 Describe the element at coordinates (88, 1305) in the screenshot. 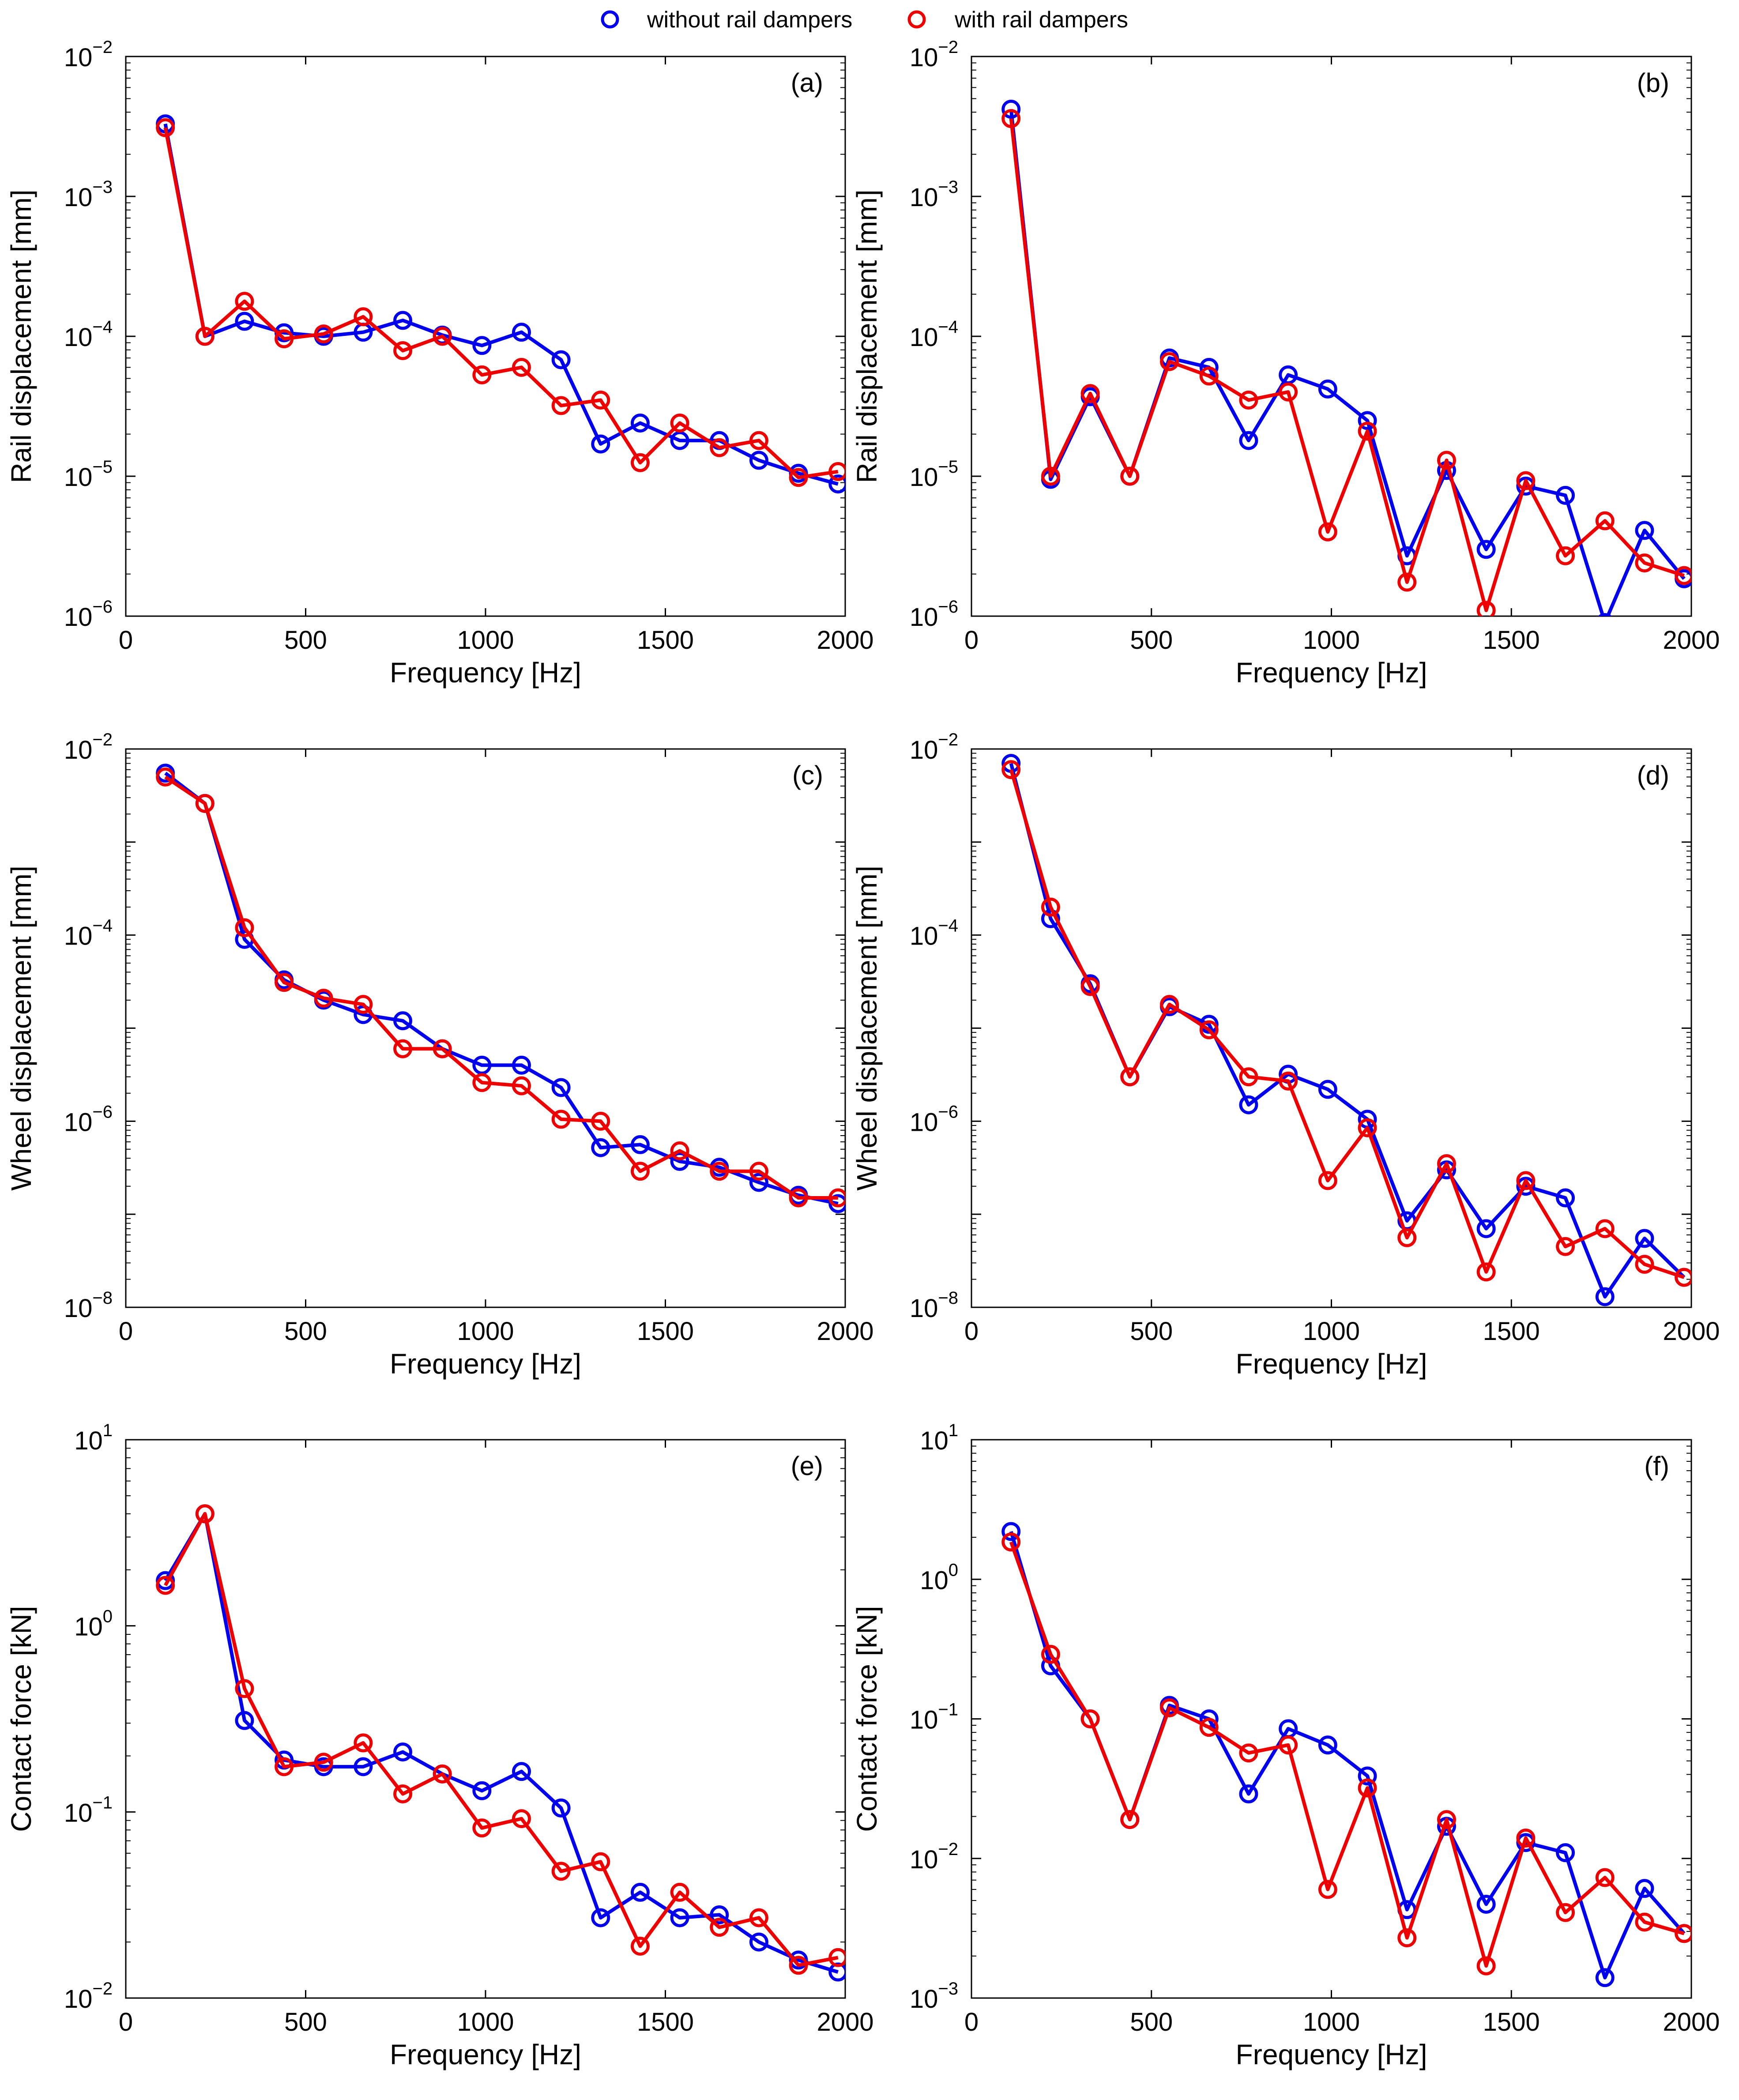

I see `y-tick-label: 10⁻⁸` at that location.